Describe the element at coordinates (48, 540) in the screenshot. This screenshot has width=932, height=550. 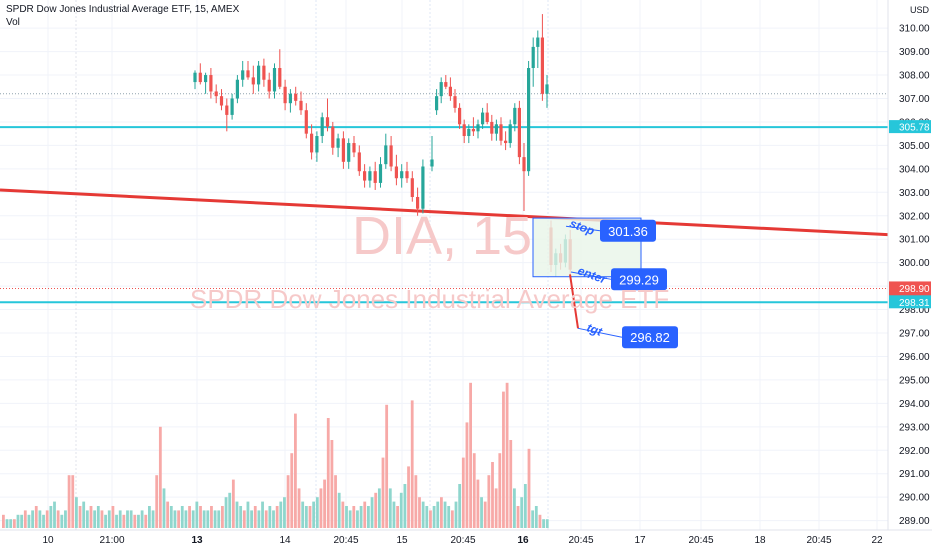
I see `time-tick-label: 10` at that location.